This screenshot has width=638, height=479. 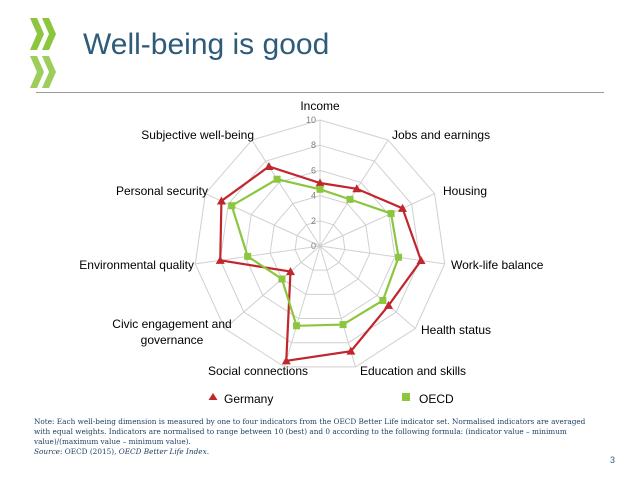 What do you see at coordinates (311, 183) in the screenshot?
I see `radial-ticks: 0 2 4 6 8 10` at bounding box center [311, 183].